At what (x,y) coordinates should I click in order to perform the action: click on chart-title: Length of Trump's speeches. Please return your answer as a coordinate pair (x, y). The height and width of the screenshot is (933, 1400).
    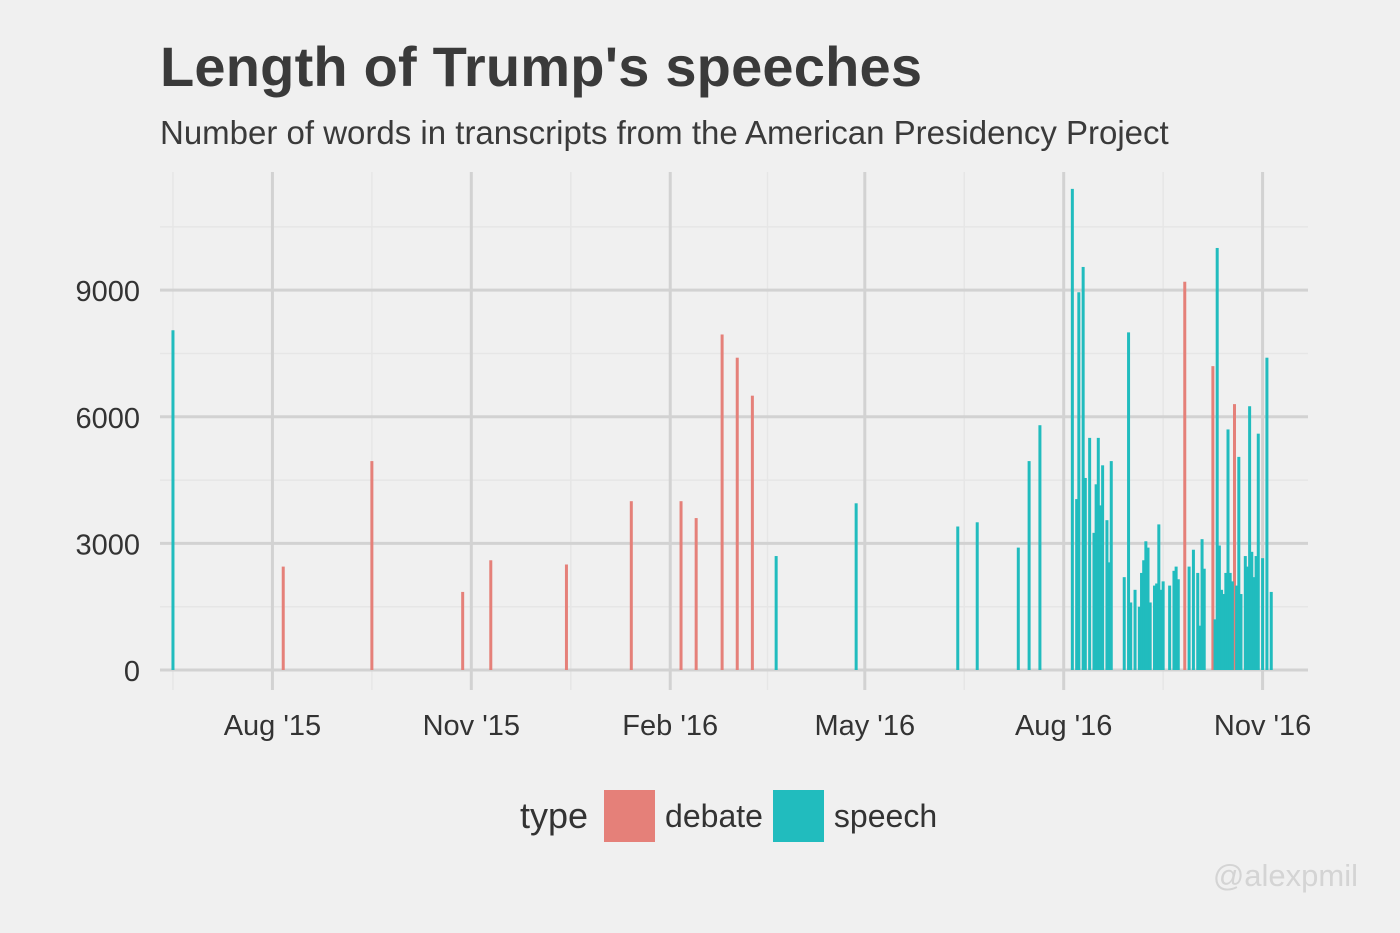
    Looking at the image, I should click on (541, 66).